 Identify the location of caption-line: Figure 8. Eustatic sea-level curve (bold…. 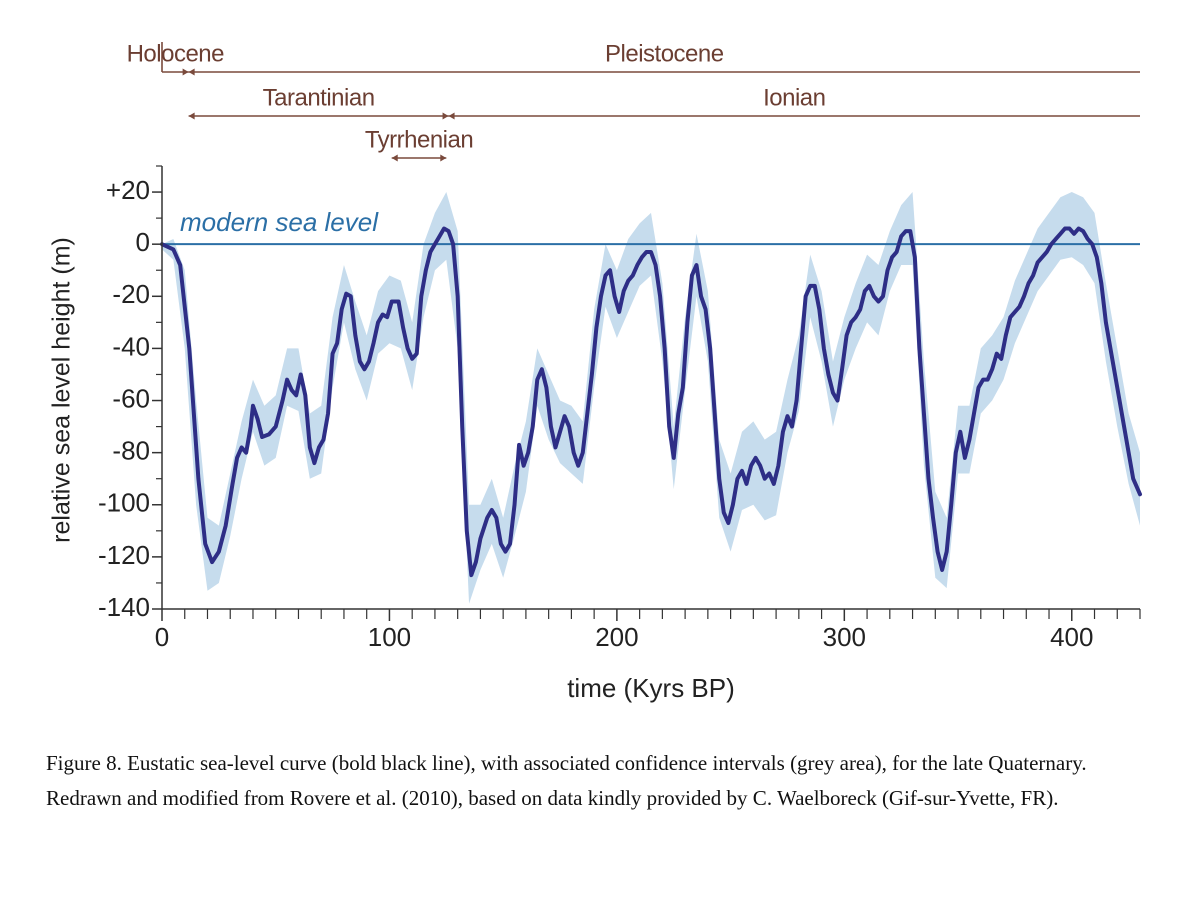
(566, 763).